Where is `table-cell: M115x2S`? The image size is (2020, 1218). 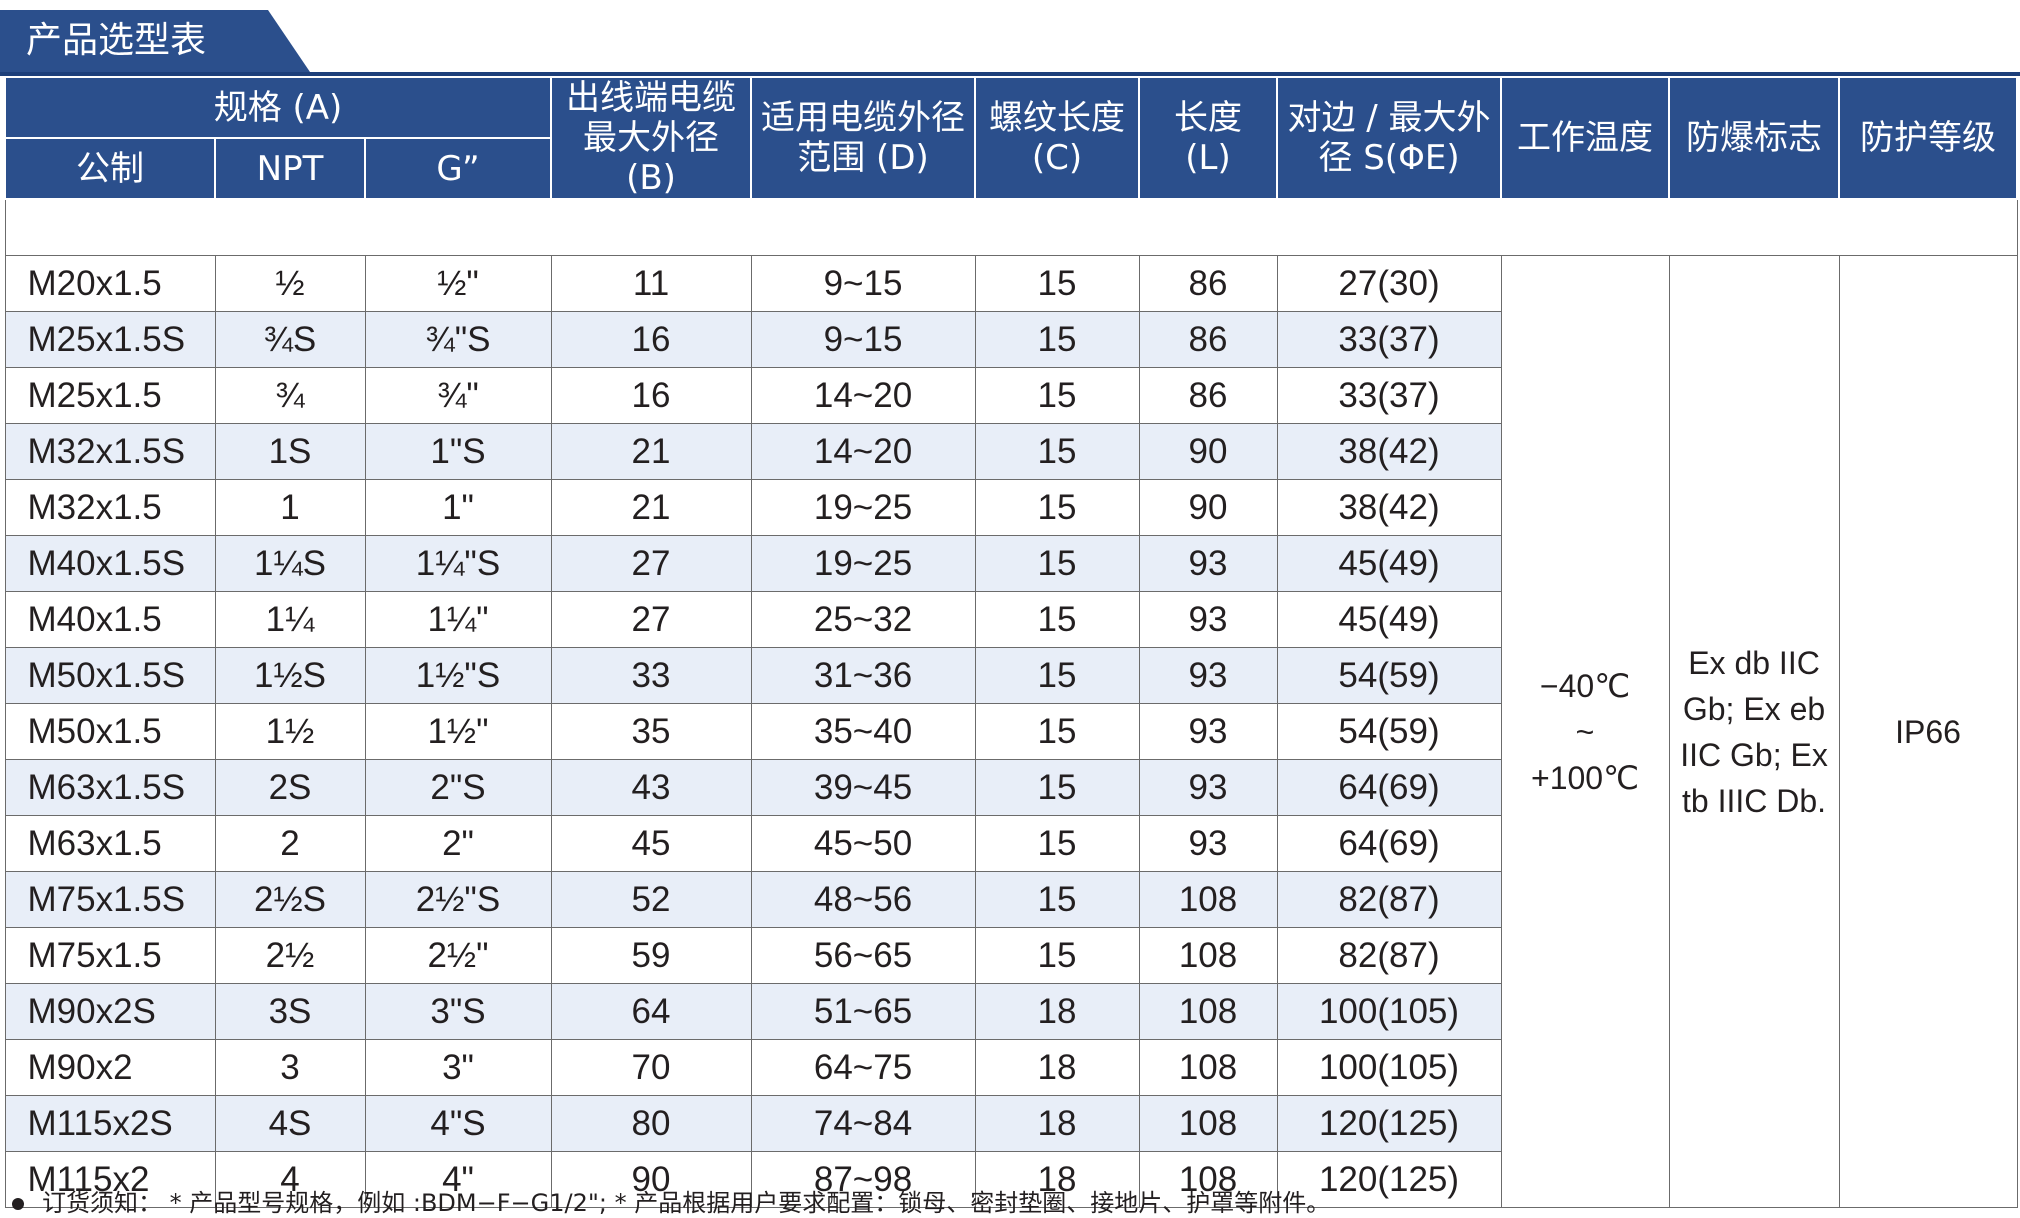
table-cell: M115x2S is located at coordinates (110, 1123).